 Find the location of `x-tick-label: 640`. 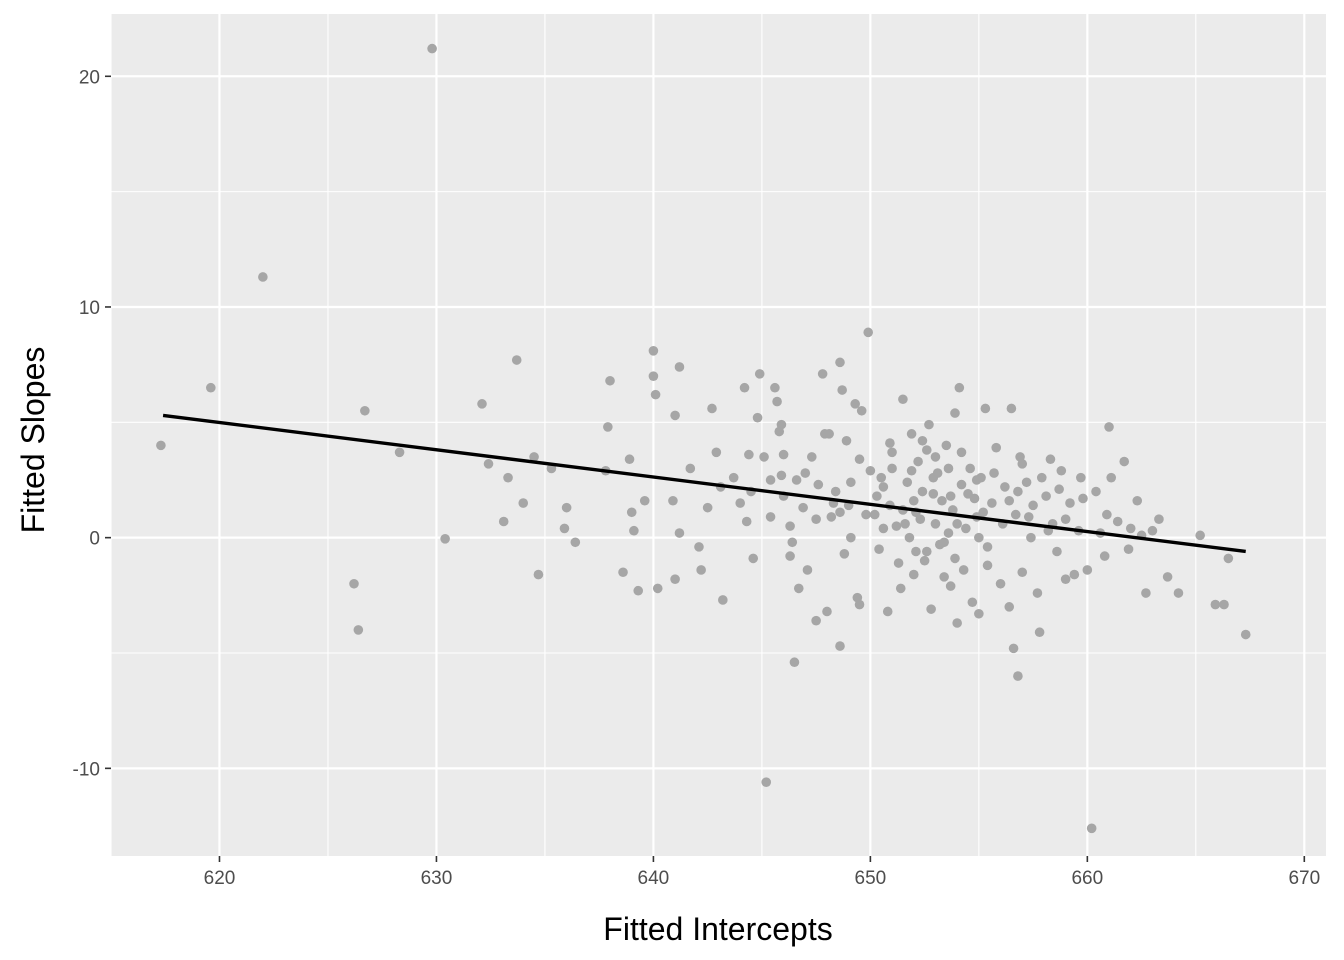

x-tick-label: 640 is located at coordinates (654, 878).